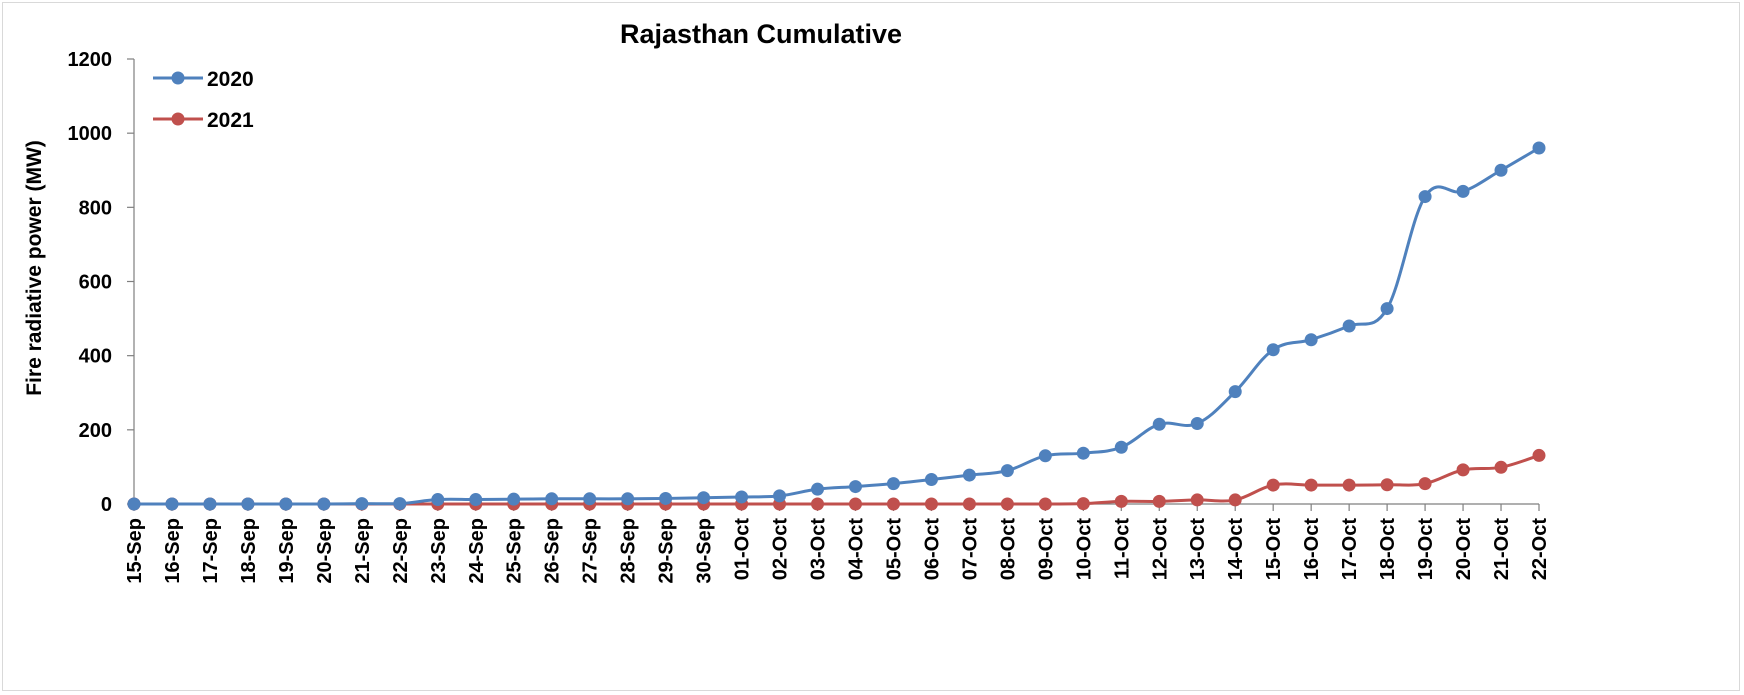 Image resolution: width=1744 pixels, height=695 pixels. Describe the element at coordinates (95, 431) in the screenshot. I see `y-tick-label: 200` at that location.